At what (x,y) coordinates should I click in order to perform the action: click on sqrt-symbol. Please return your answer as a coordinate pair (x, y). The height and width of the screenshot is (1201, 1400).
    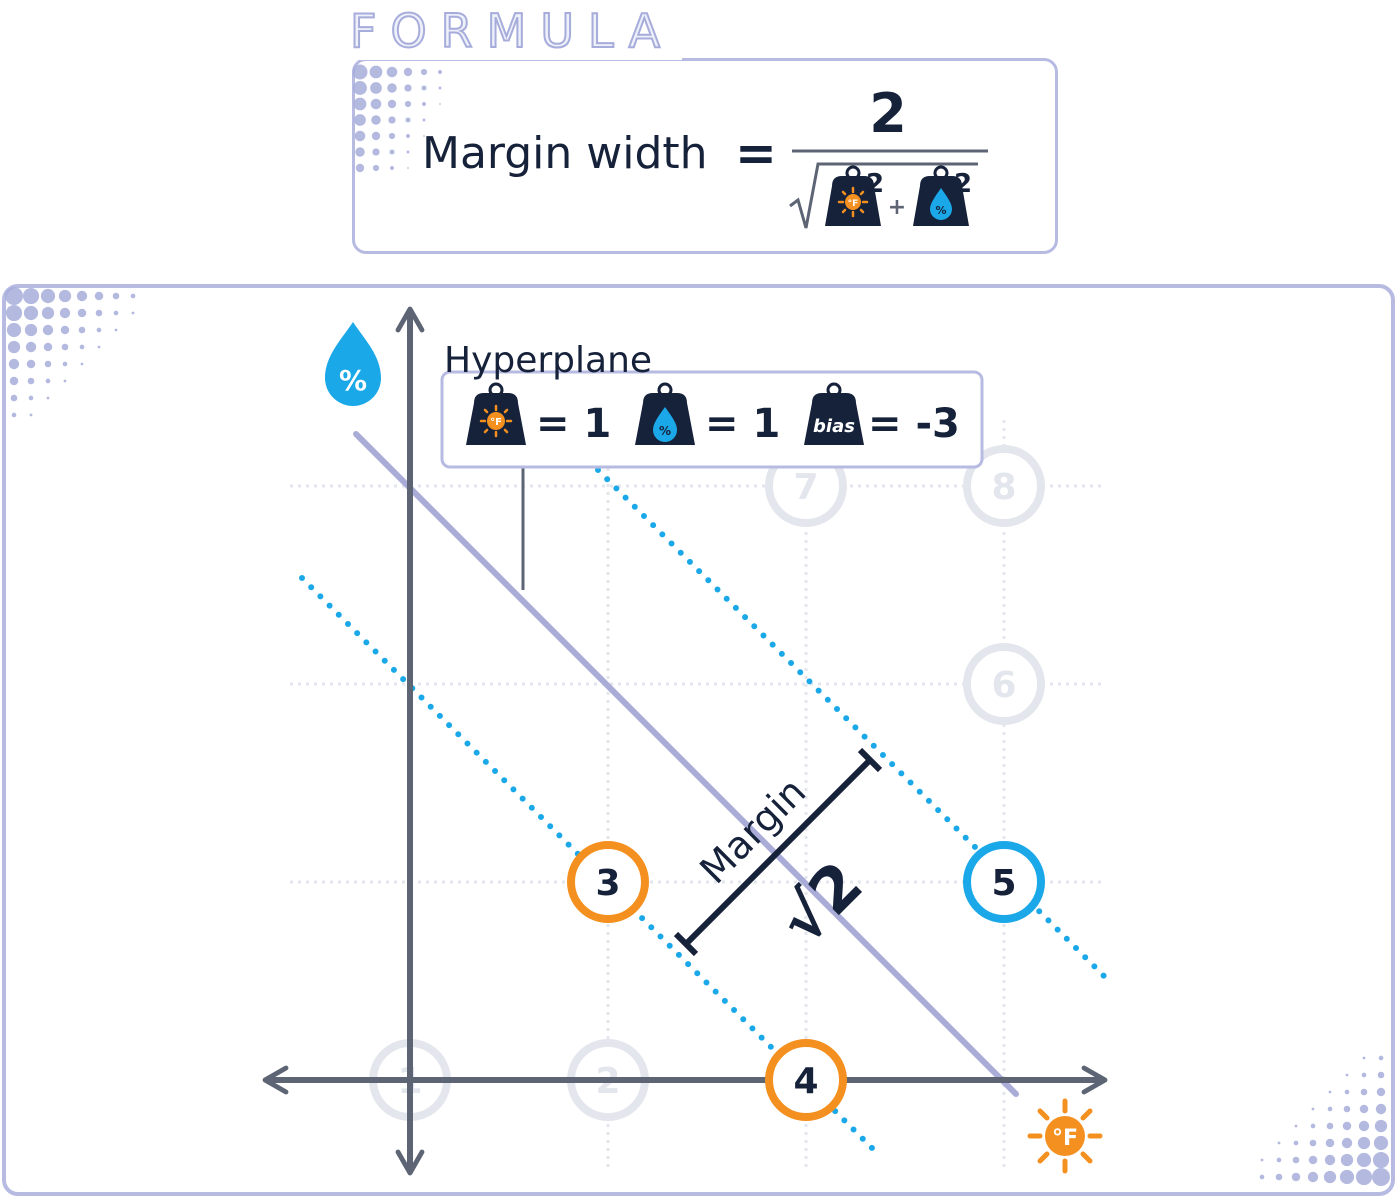
    Looking at the image, I should click on (883, 195).